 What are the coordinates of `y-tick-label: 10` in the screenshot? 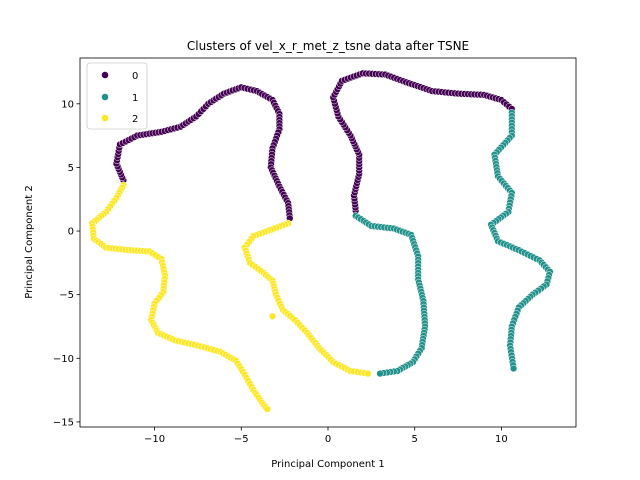 It's located at (67, 104).